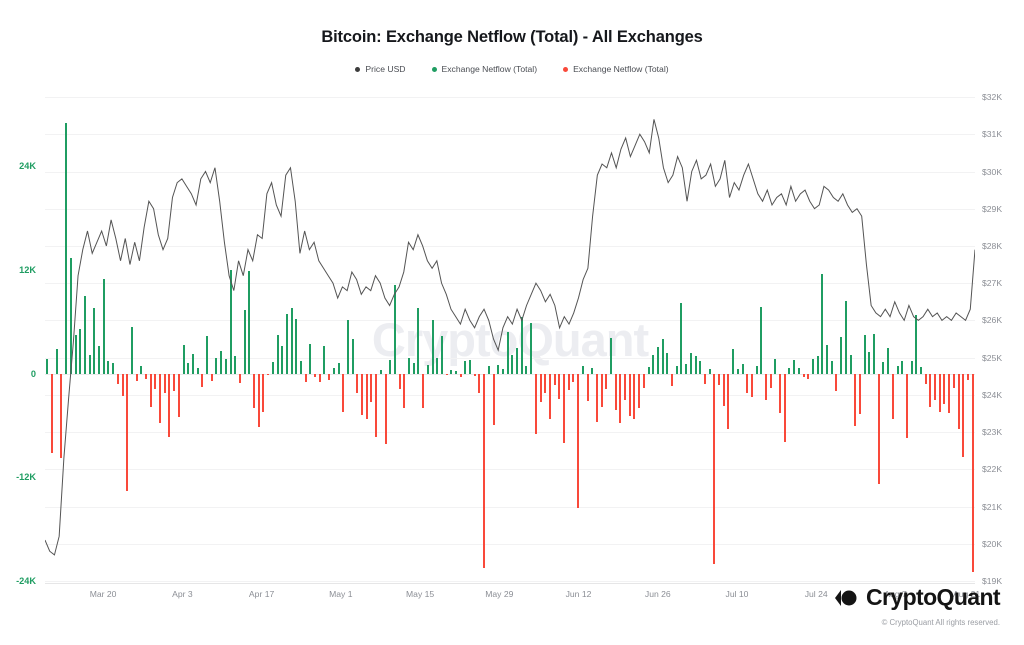  What do you see at coordinates (566, 69) in the screenshot?
I see `legend-dot-netflow-negative` at bounding box center [566, 69].